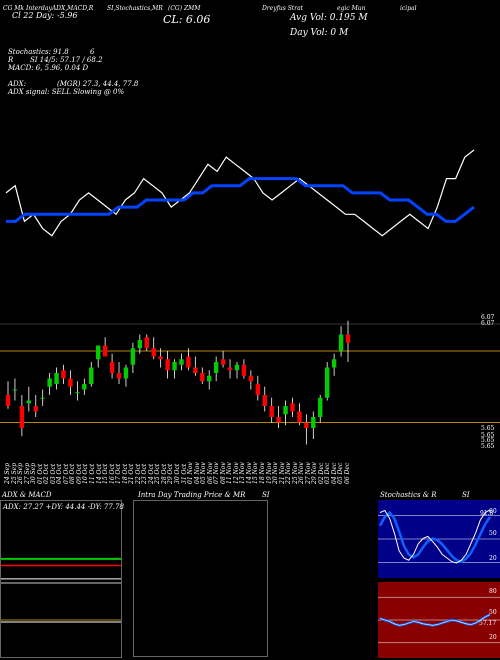 The image size is (500, 660). Describe the element at coordinates (488, 623) in the screenshot. I see `rsi-value: 57.17` at that location.